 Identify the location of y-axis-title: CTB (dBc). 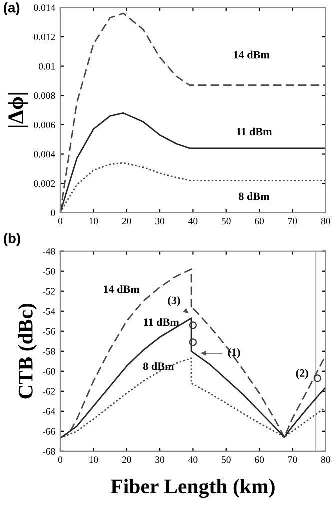
(28, 351).